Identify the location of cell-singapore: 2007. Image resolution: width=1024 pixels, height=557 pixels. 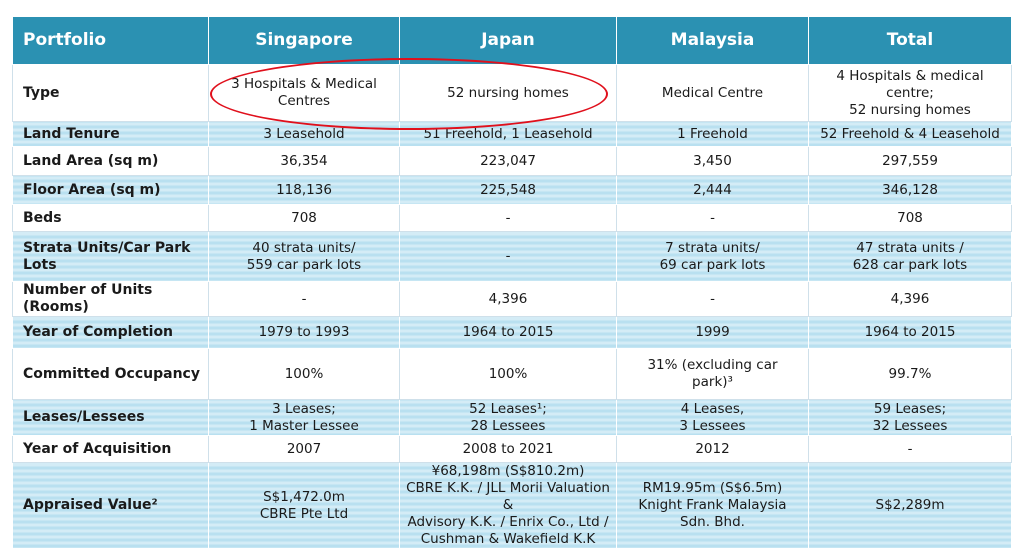
(304, 449).